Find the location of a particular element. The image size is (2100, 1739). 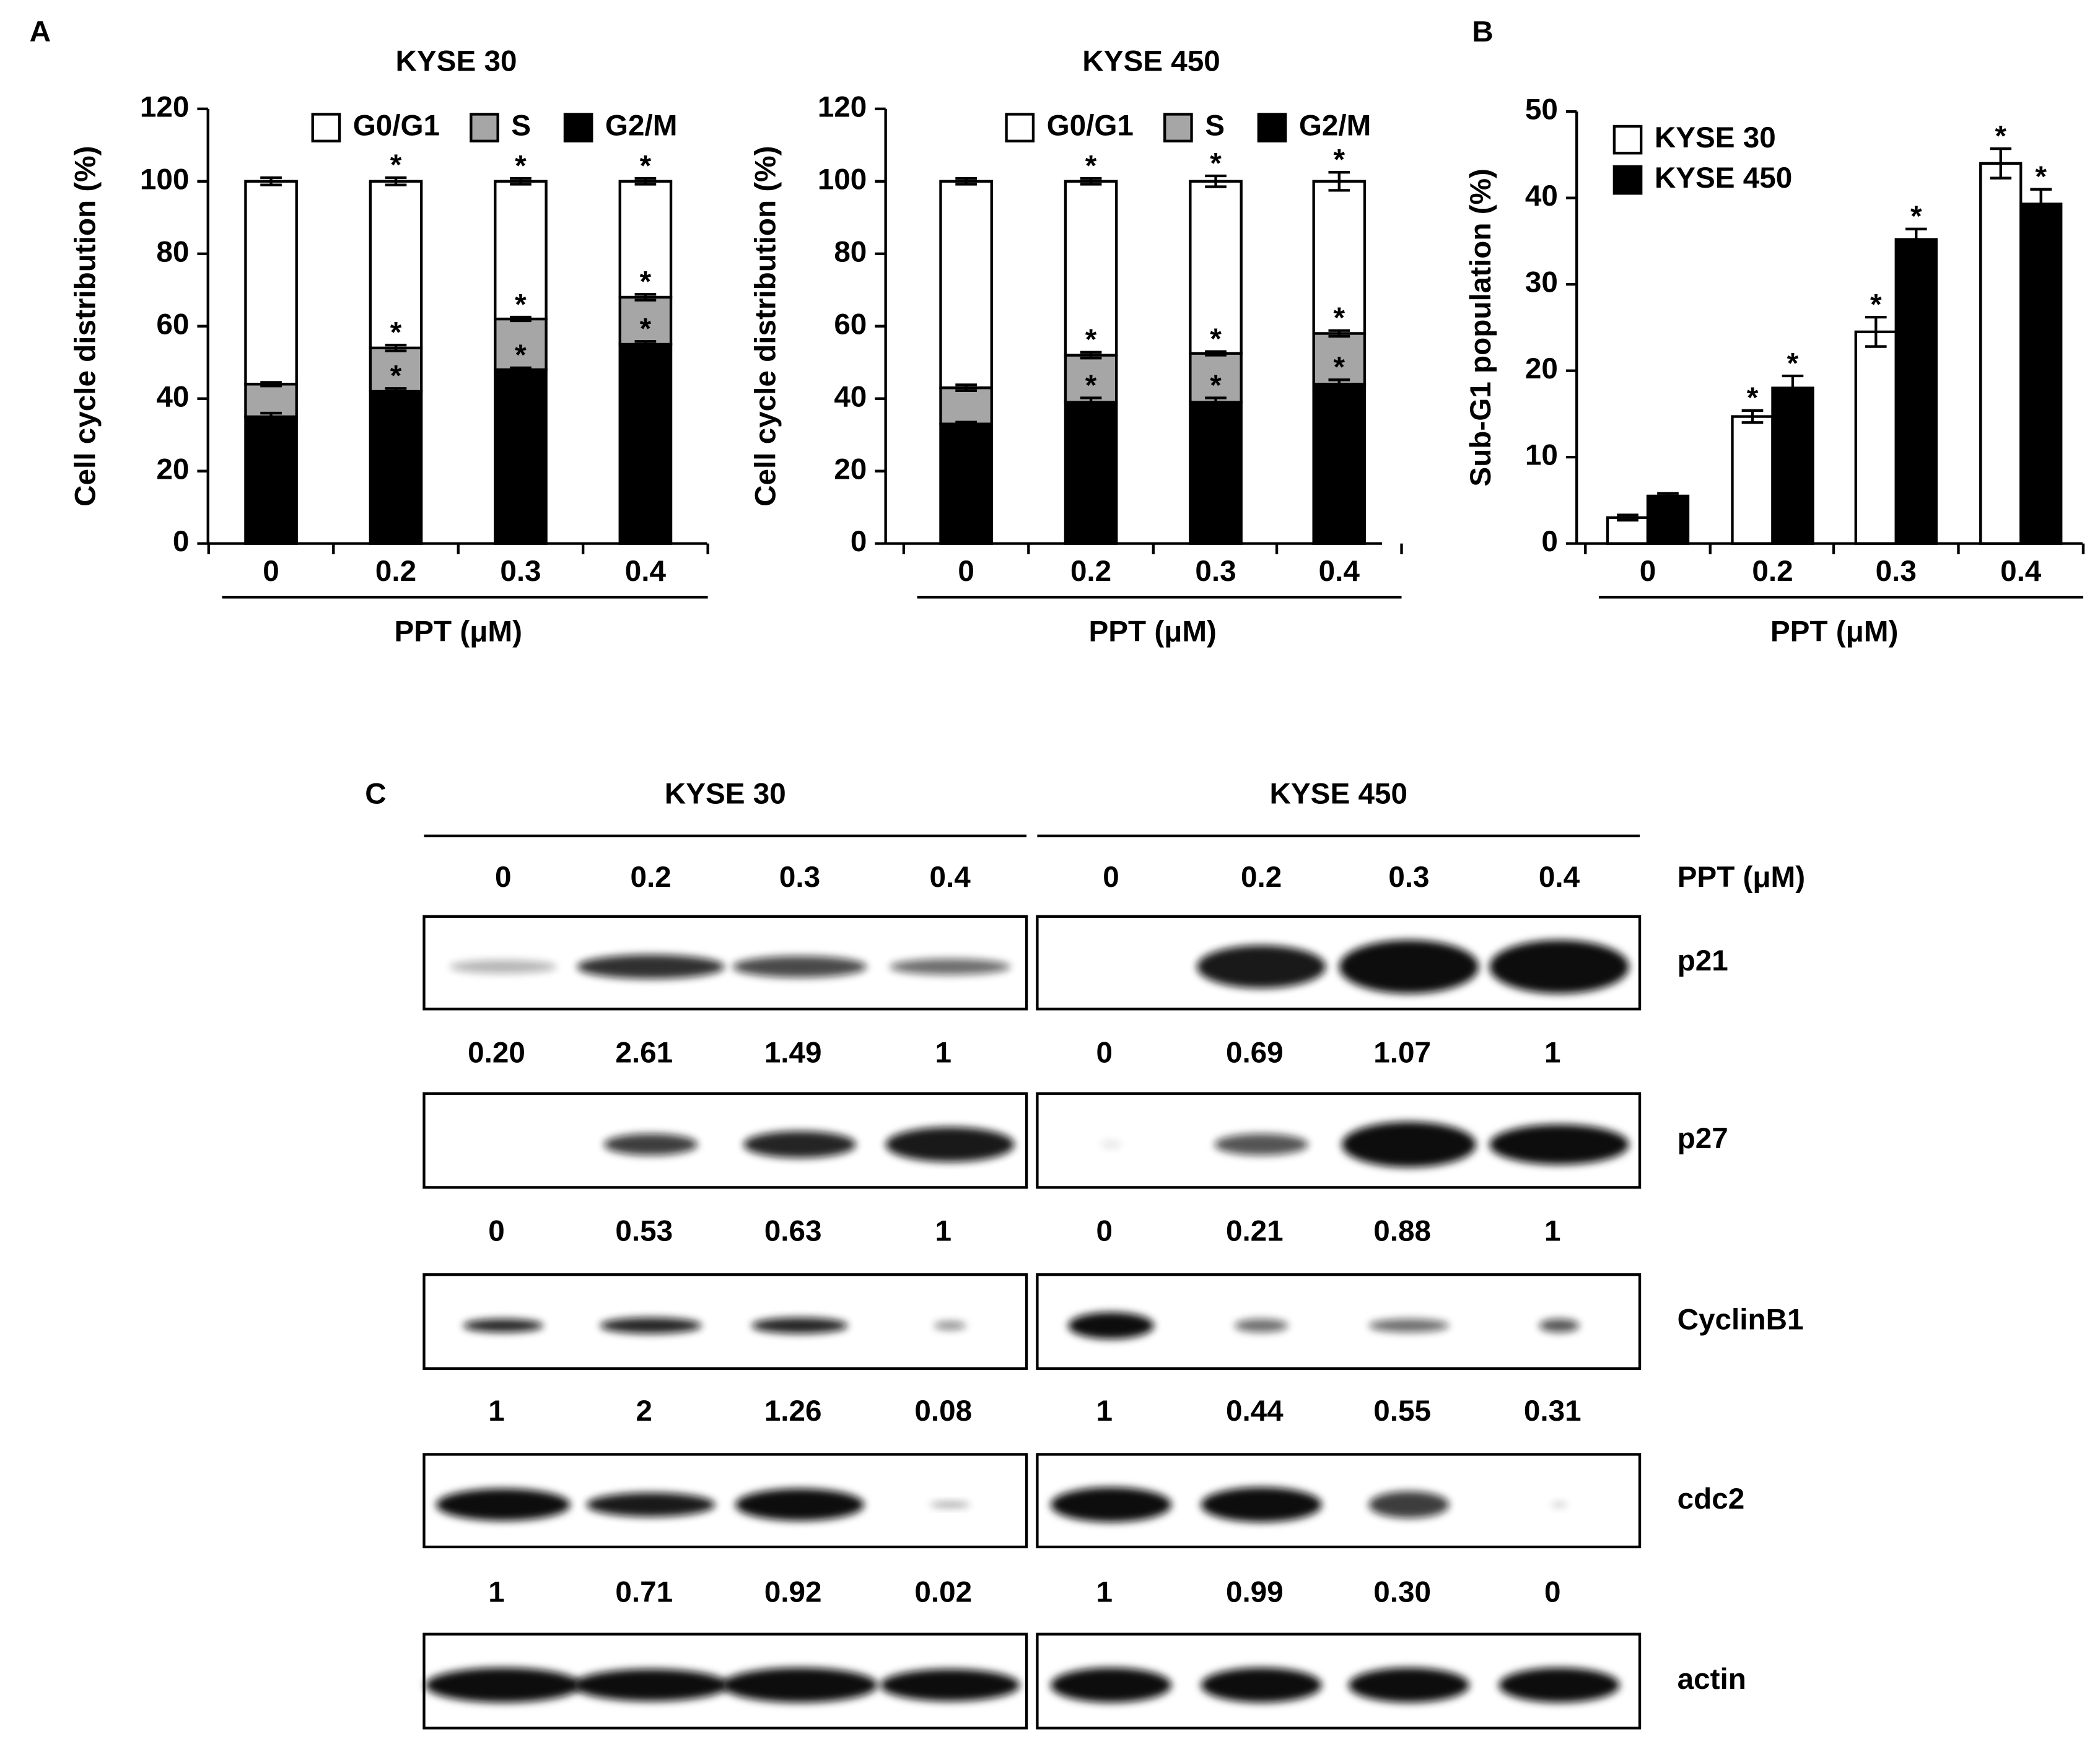

y-tick-label: 80 is located at coordinates (850, 251).